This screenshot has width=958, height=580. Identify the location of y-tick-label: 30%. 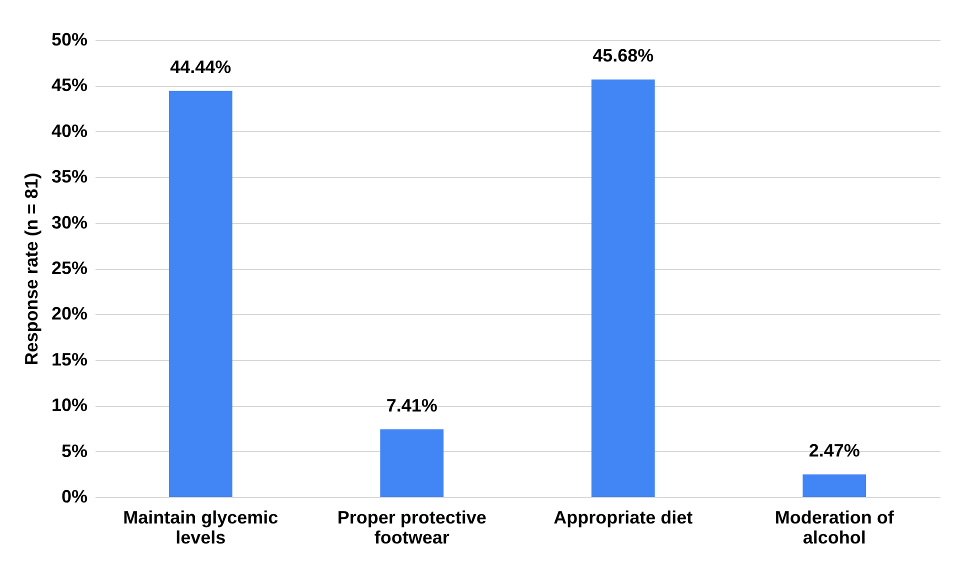
(69, 222).